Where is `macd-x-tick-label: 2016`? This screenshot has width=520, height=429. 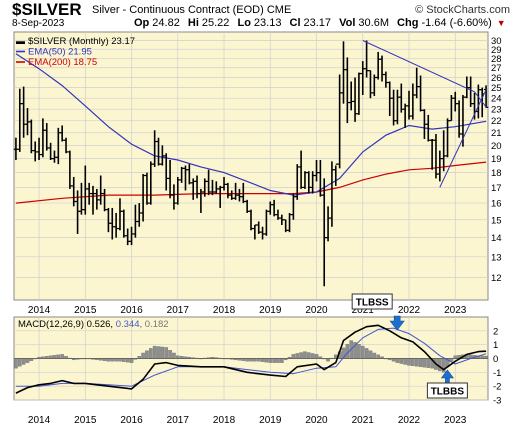
macd-x-tick-label: 2016 is located at coordinates (131, 420).